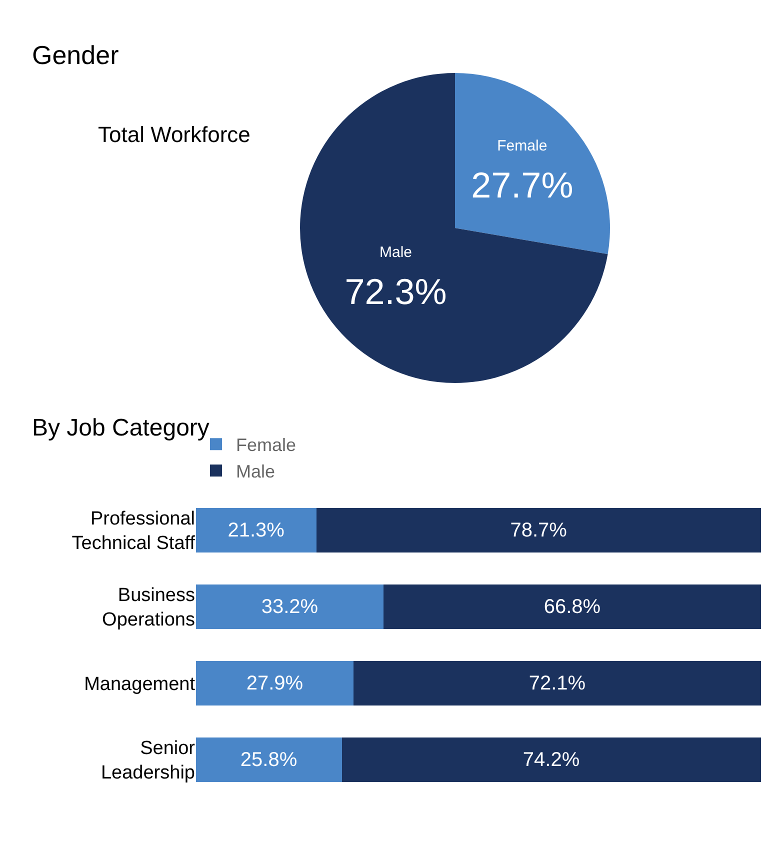 This screenshot has height=845, width=771. I want to click on data-label: 27.7%, so click(522, 185).